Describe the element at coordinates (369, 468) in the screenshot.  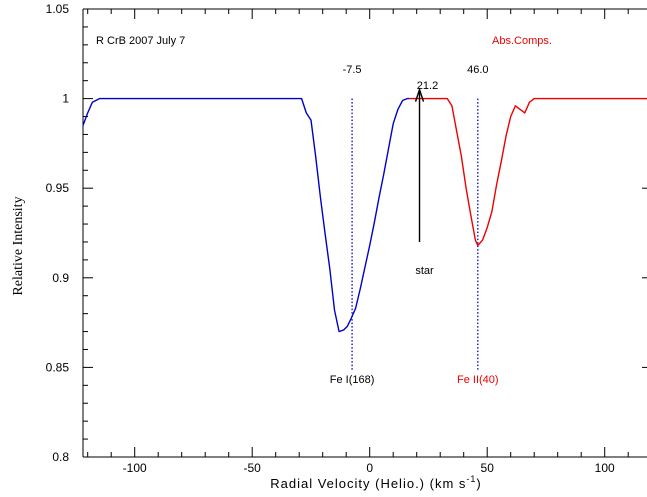
I see `x-tick-label: 0` at that location.